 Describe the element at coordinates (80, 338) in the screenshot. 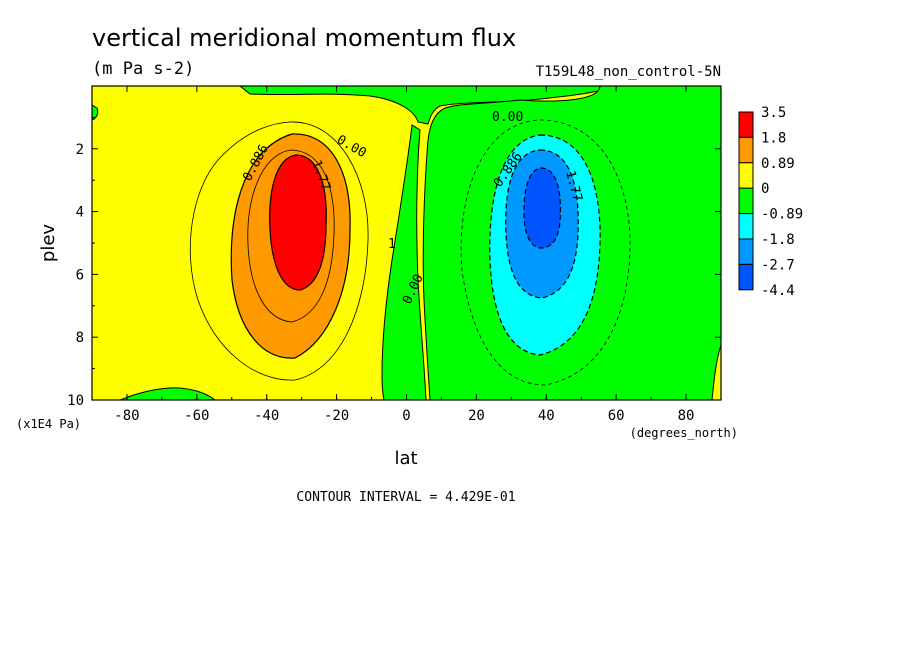

I see `y-tick-label: 8` at that location.